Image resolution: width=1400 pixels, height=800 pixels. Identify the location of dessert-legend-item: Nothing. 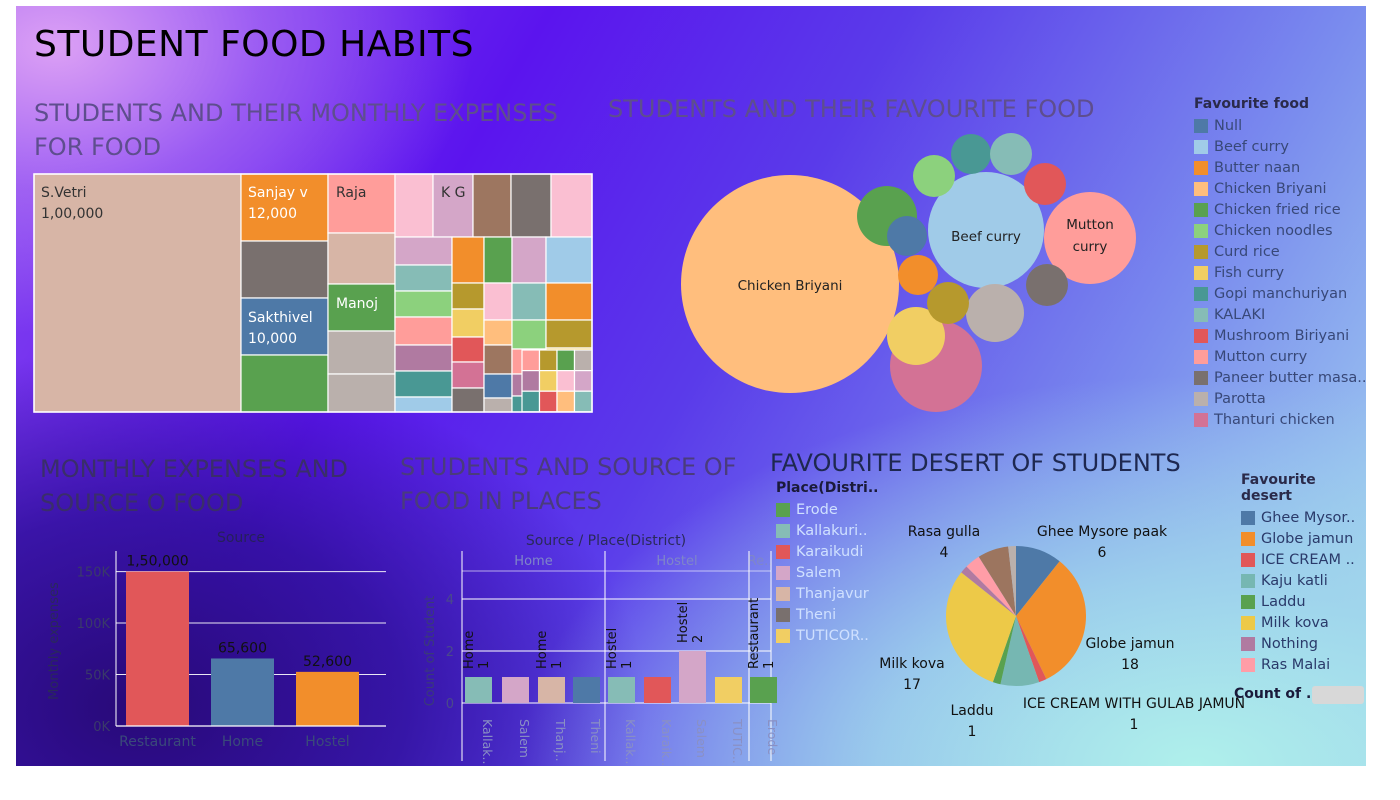
(1303, 643).